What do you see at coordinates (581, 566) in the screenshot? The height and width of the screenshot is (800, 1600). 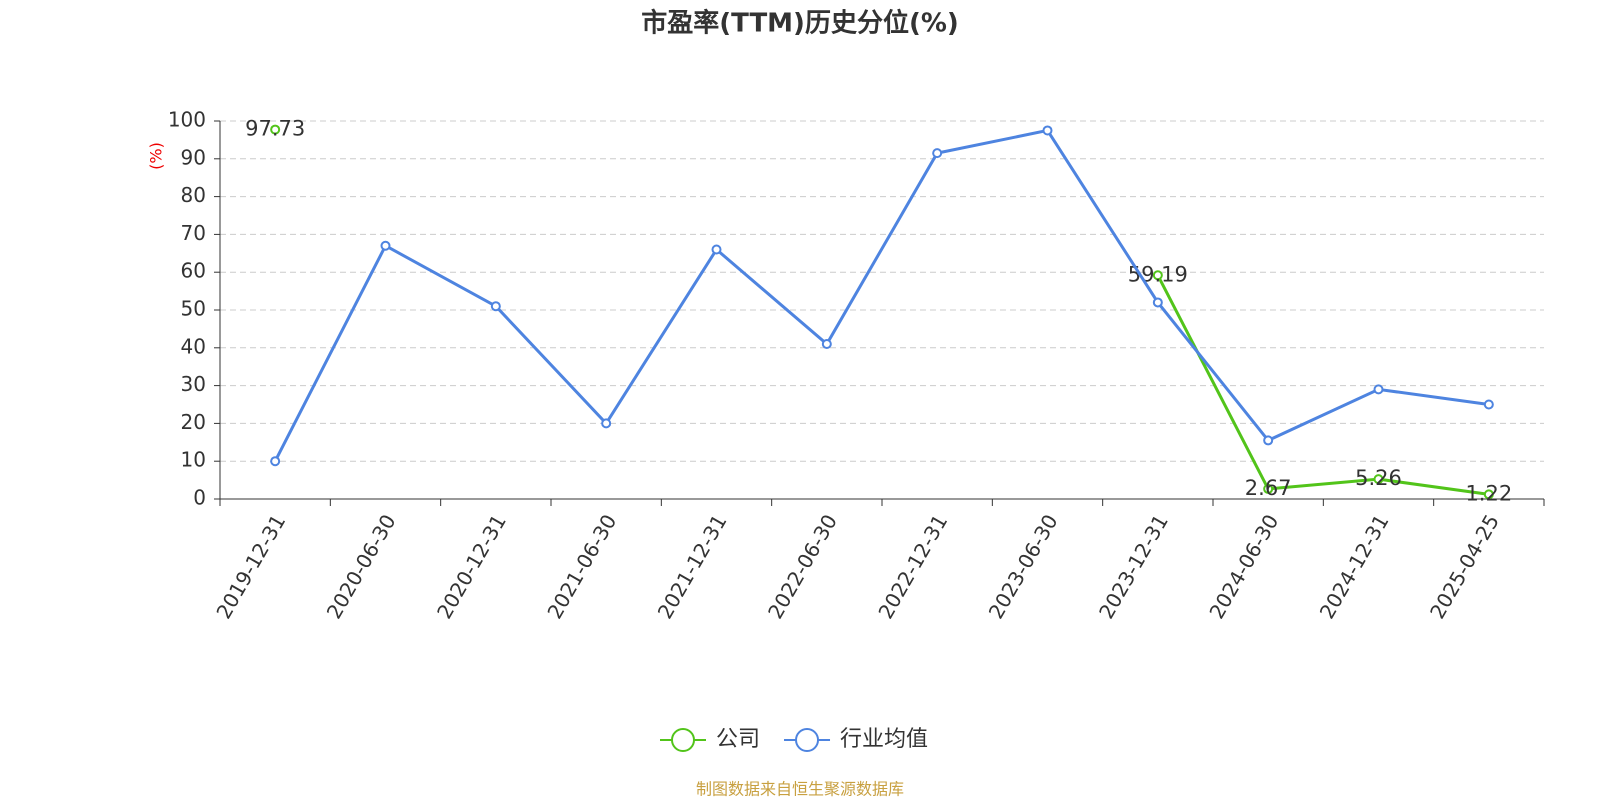 I see `x-tick-label: 2021-06-30` at bounding box center [581, 566].